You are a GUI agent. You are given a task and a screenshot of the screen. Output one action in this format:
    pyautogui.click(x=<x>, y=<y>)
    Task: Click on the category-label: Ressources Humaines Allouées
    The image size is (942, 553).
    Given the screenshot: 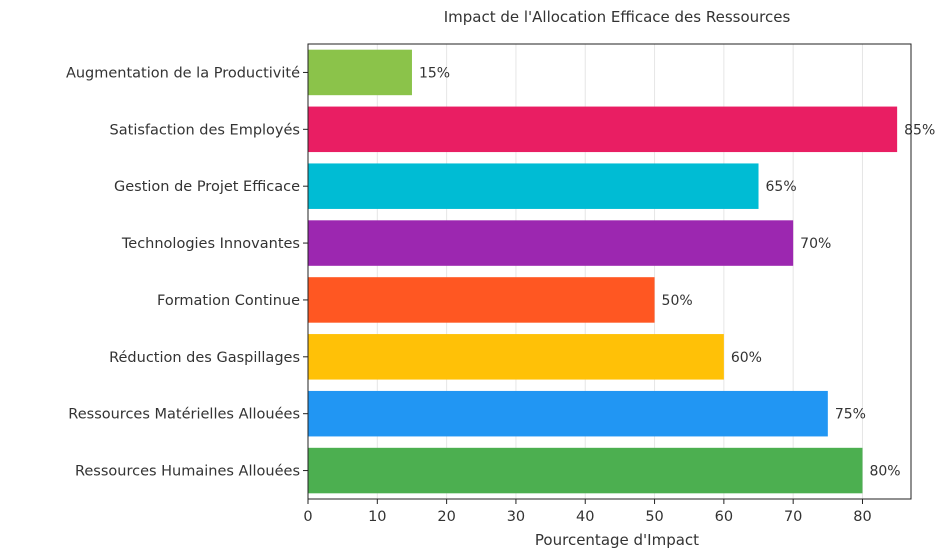 What is the action you would take?
    pyautogui.click(x=187, y=472)
    